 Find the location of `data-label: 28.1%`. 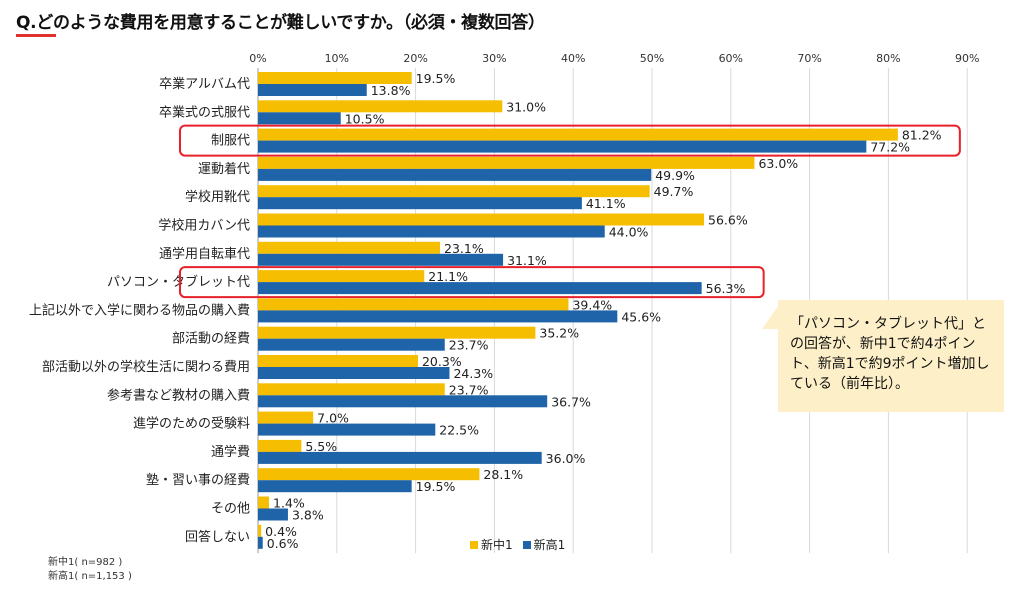

data-label: 28.1% is located at coordinates (503, 474).